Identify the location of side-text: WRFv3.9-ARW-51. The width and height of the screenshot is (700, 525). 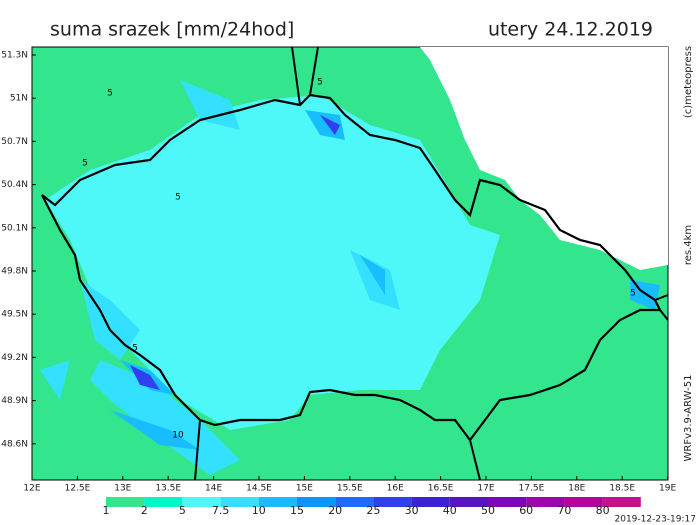
(688, 418).